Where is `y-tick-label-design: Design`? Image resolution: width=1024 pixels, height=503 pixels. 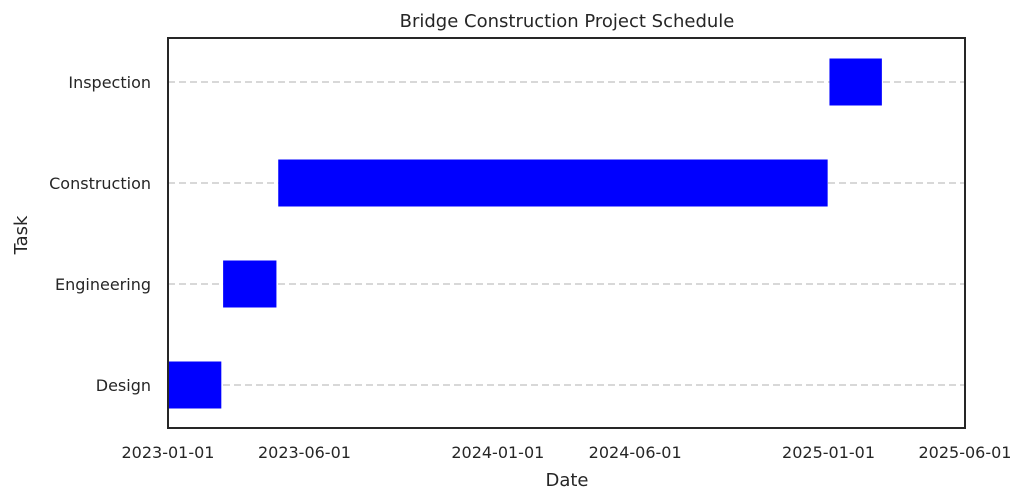 y-tick-label-design: Design is located at coordinates (123, 385).